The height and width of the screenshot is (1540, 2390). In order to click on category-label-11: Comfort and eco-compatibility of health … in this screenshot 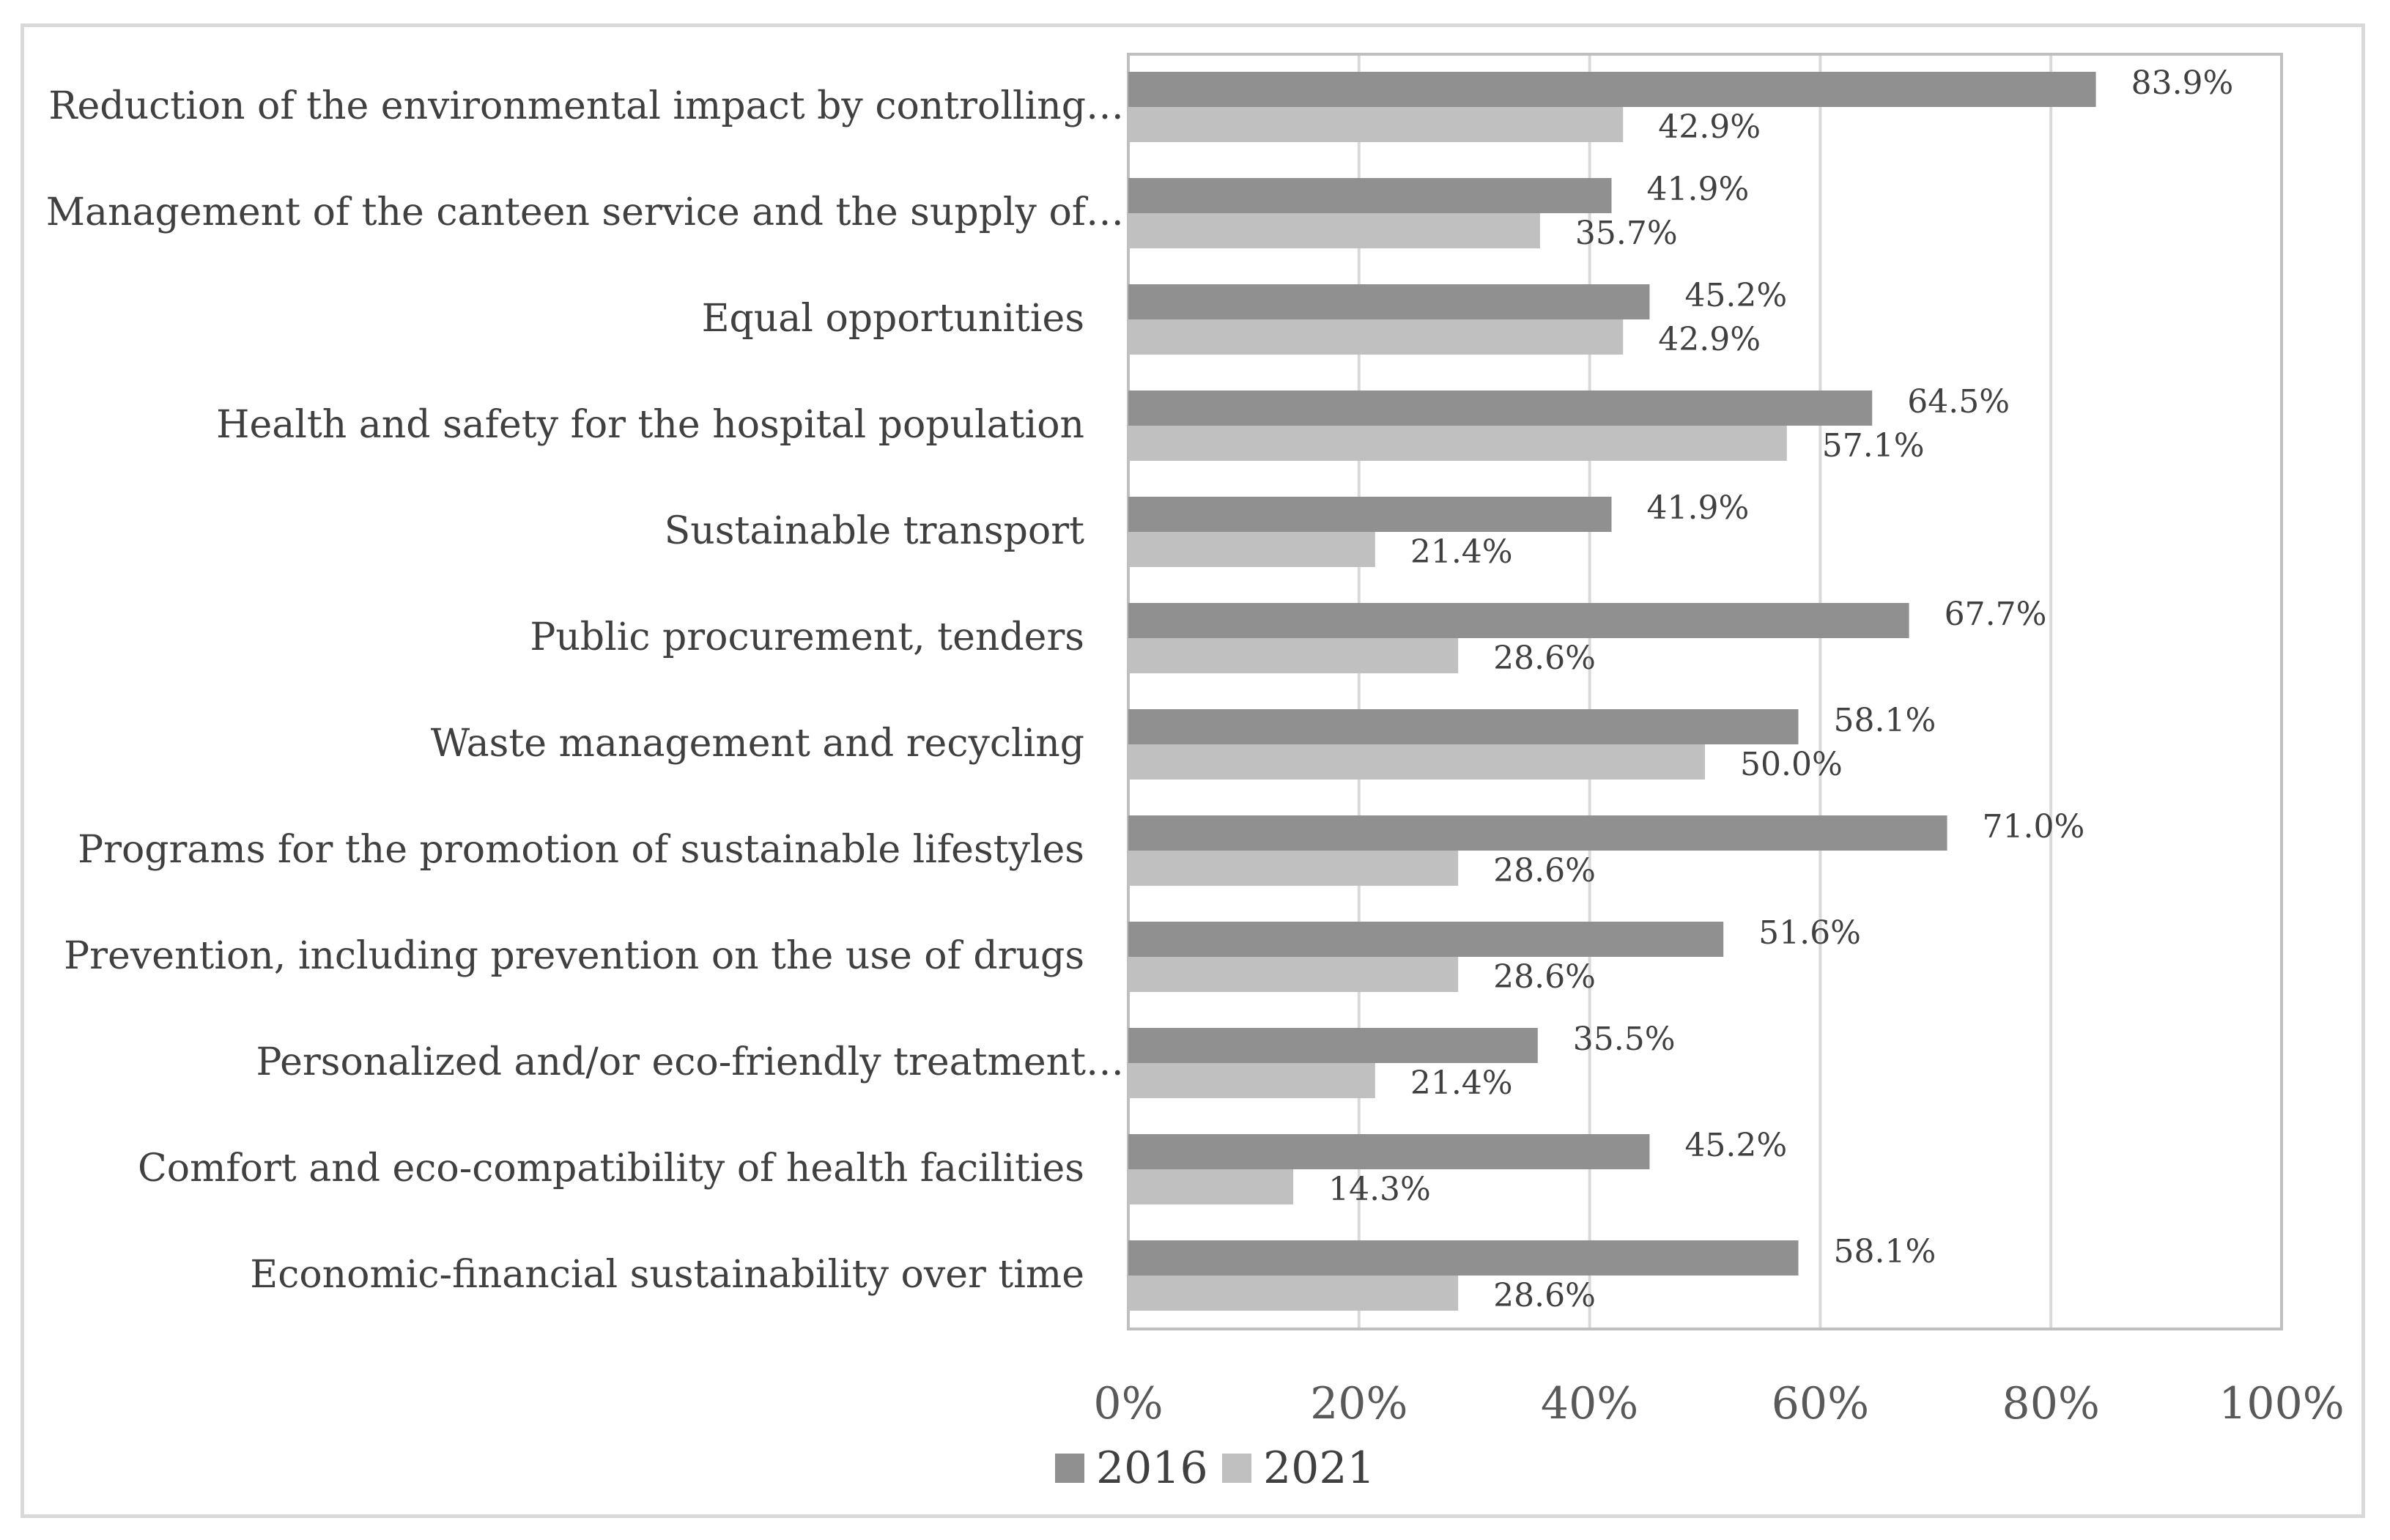, I will do `click(611, 1169)`.